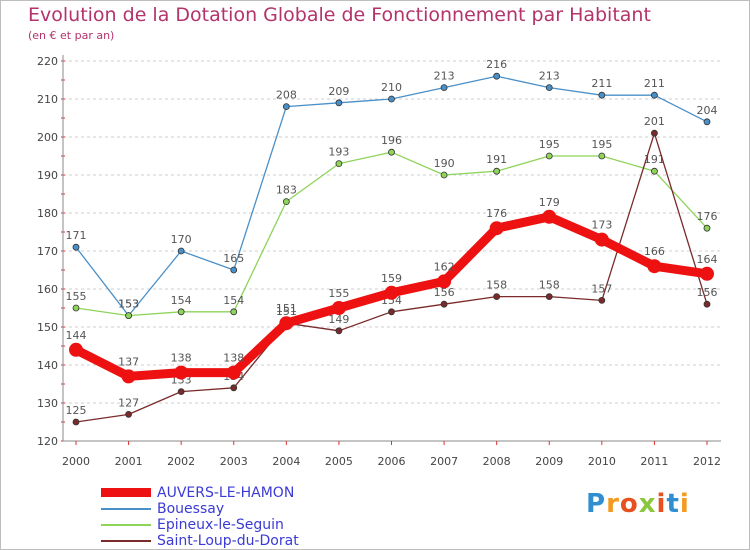 The width and height of the screenshot is (750, 550). I want to click on data-label-saint-loup-du-dorat: 201, so click(654, 121).